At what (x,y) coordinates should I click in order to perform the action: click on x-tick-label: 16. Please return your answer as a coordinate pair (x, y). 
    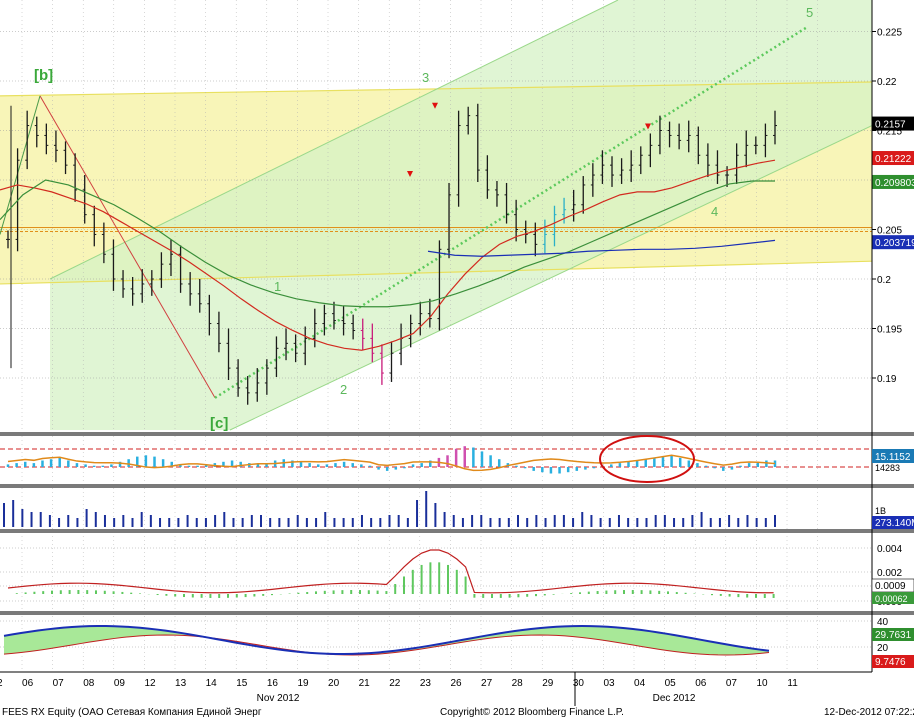
    Looking at the image, I should click on (273, 683).